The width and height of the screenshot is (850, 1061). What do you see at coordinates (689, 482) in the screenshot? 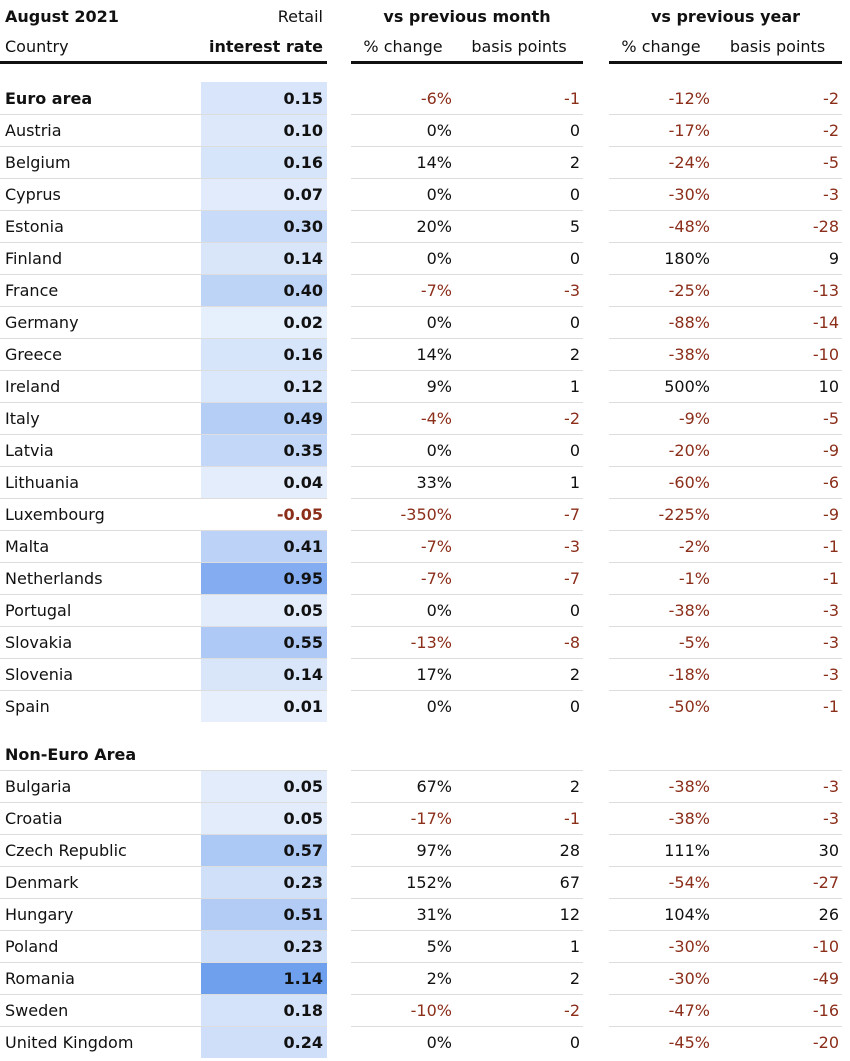
I see `year-pct-change: -60%` at bounding box center [689, 482].